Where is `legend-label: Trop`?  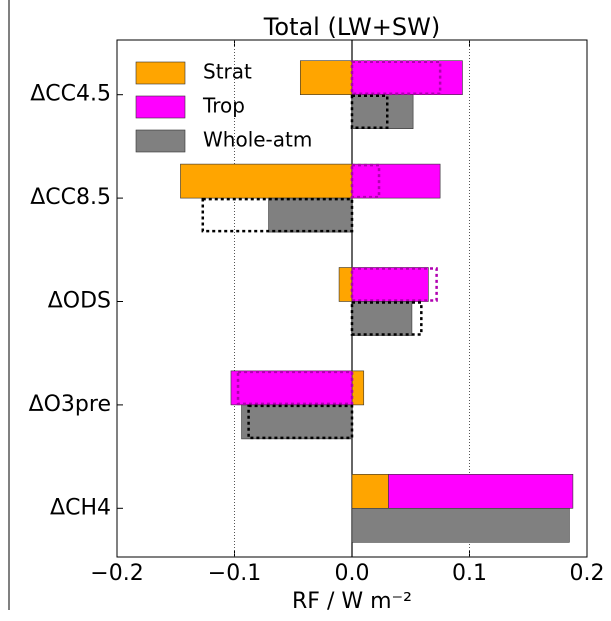 legend-label: Trop is located at coordinates (223, 106).